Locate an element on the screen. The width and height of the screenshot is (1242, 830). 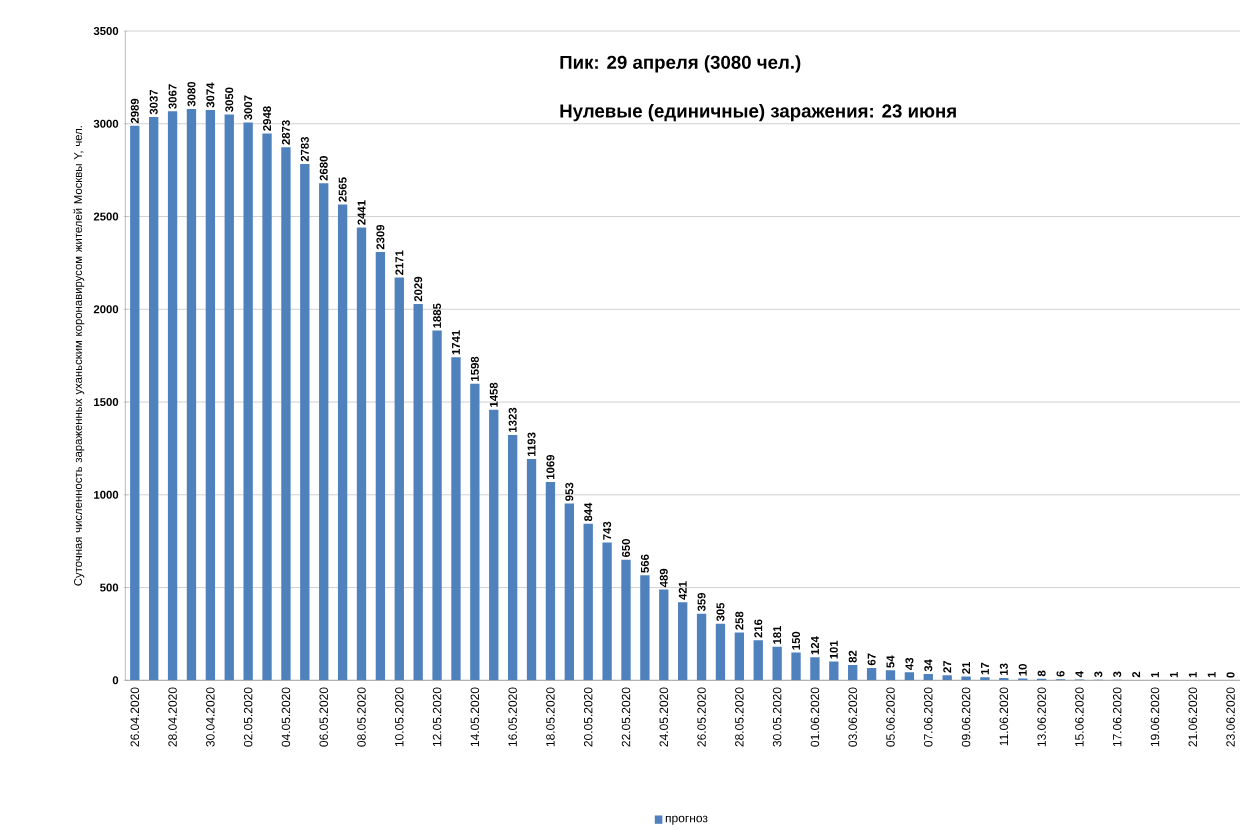
data-label: 13 is located at coordinates (1003, 669).